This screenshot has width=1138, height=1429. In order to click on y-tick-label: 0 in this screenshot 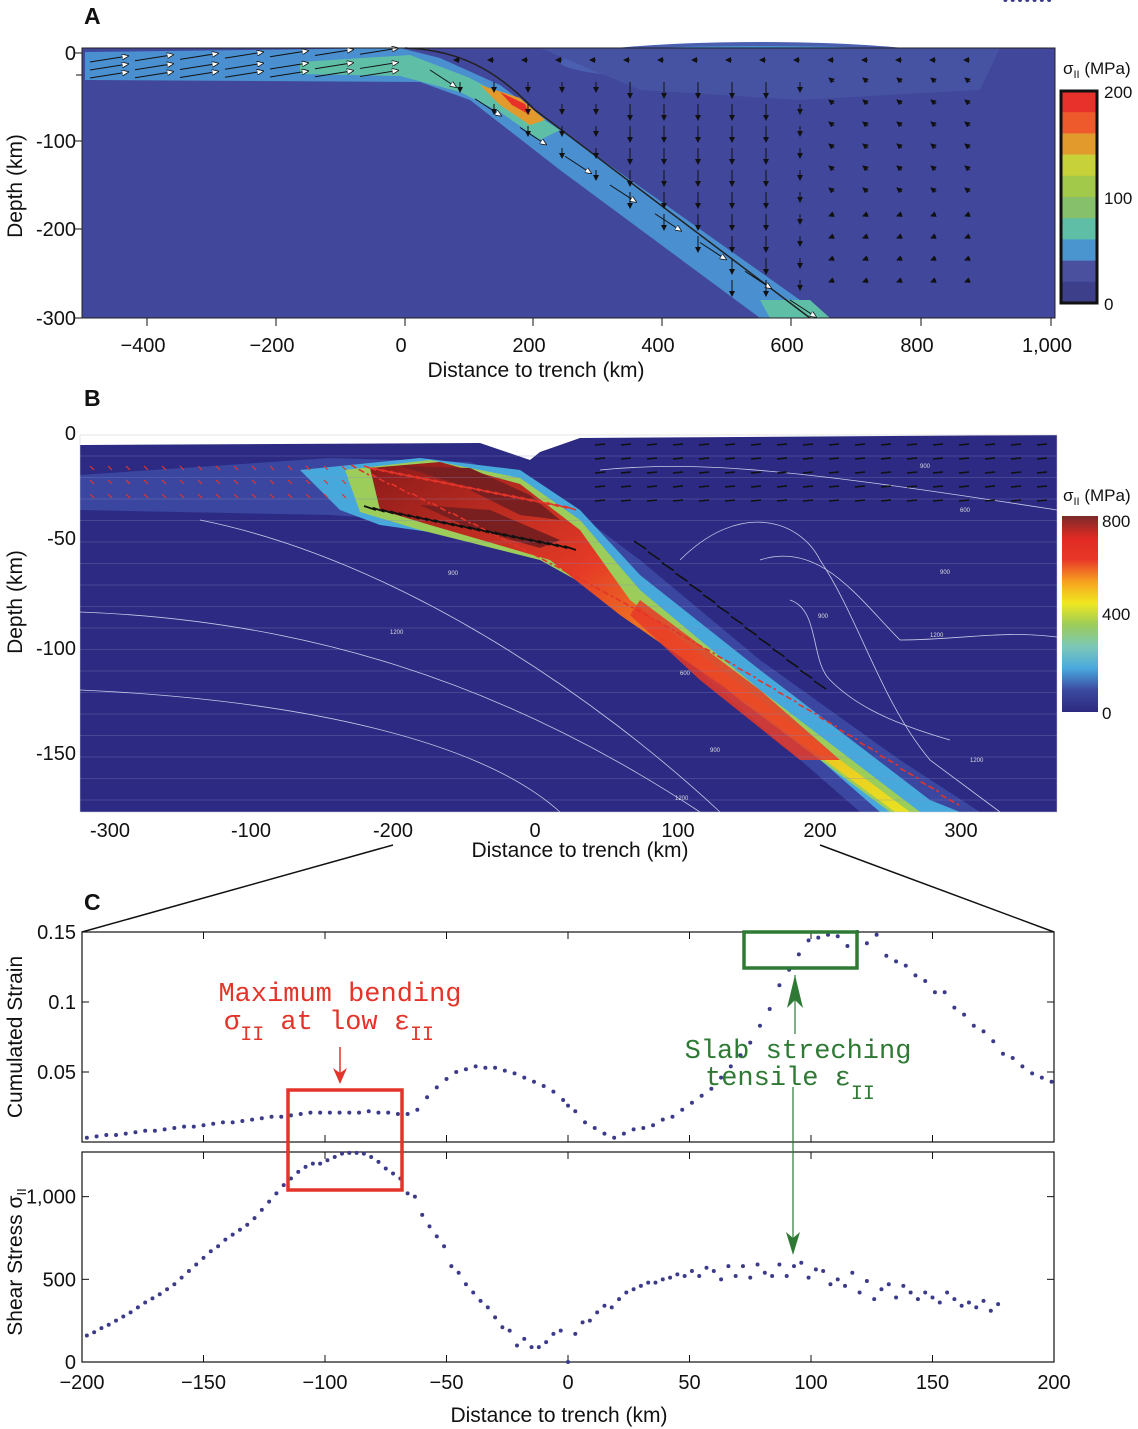, I will do `click(70, 434)`.